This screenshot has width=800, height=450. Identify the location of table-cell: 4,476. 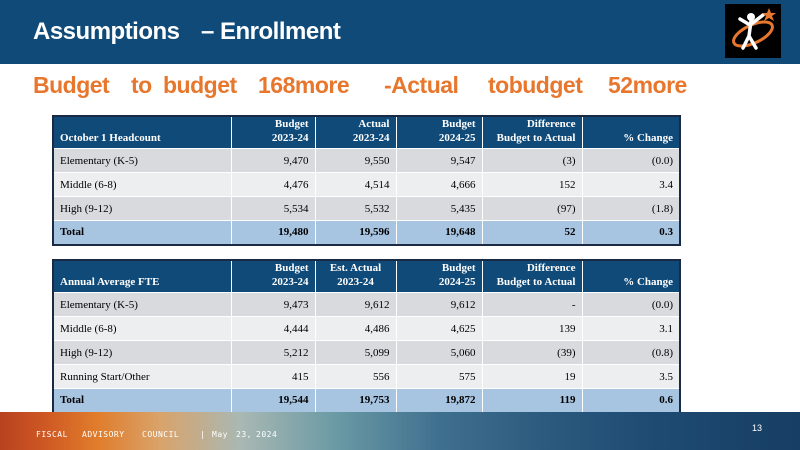
(273, 184).